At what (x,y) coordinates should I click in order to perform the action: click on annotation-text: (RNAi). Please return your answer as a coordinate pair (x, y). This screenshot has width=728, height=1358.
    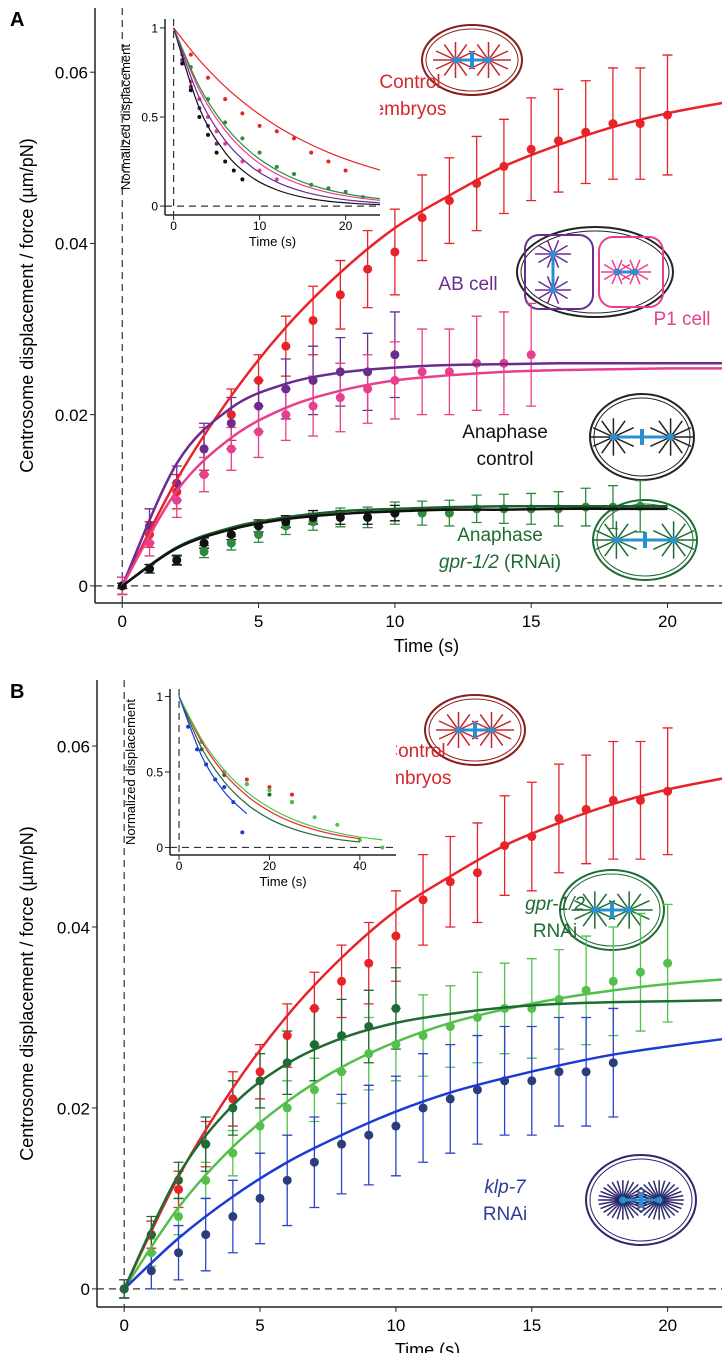
    Looking at the image, I should click on (530, 562).